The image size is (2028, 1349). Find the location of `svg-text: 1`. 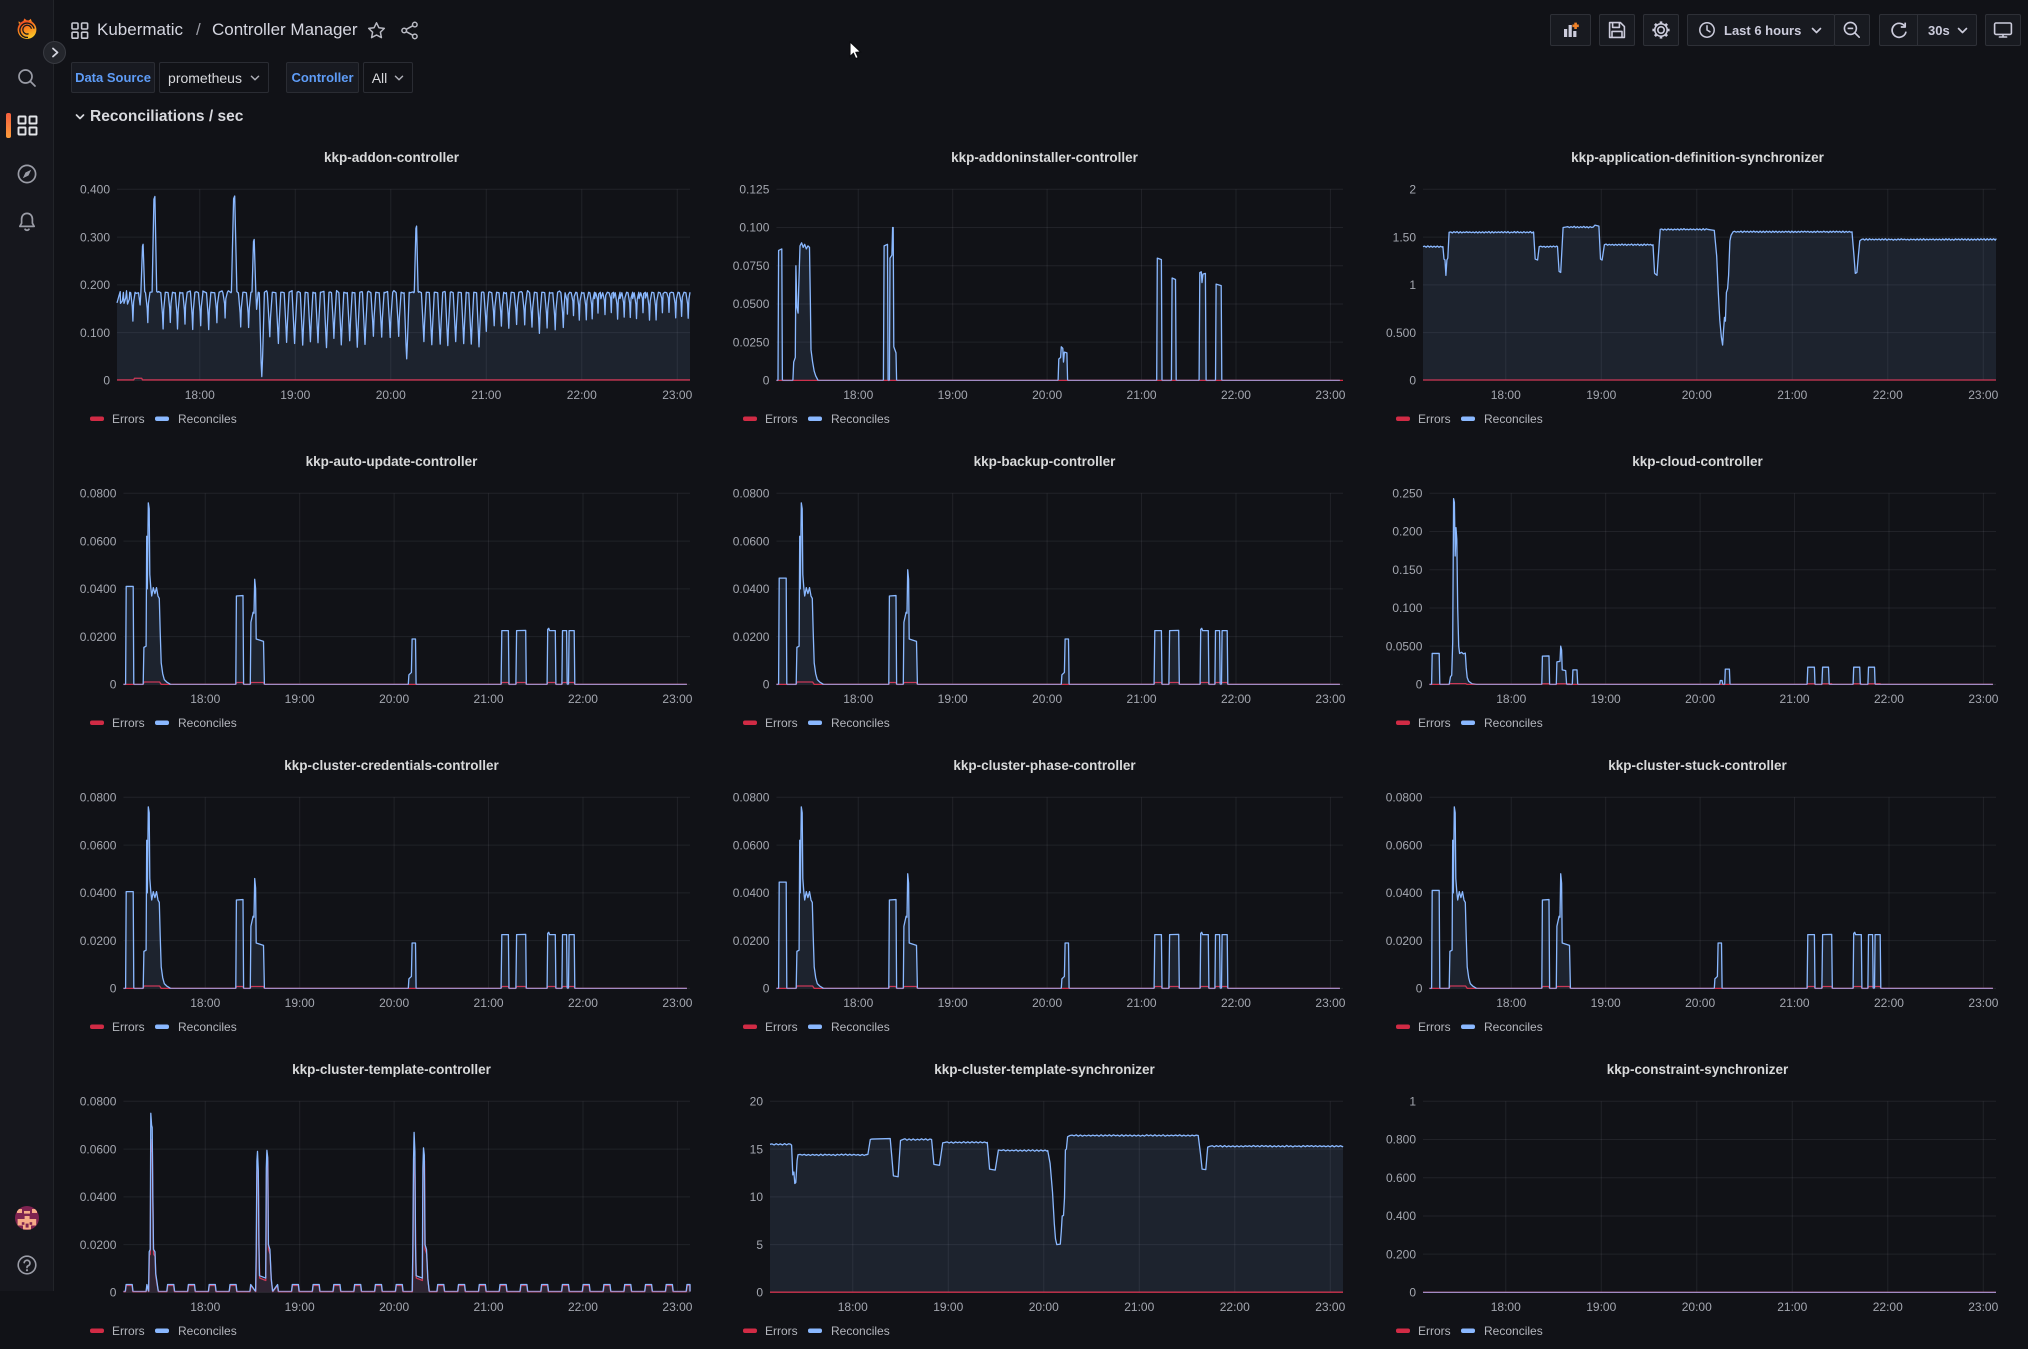

svg-text: 1 is located at coordinates (1412, 285).